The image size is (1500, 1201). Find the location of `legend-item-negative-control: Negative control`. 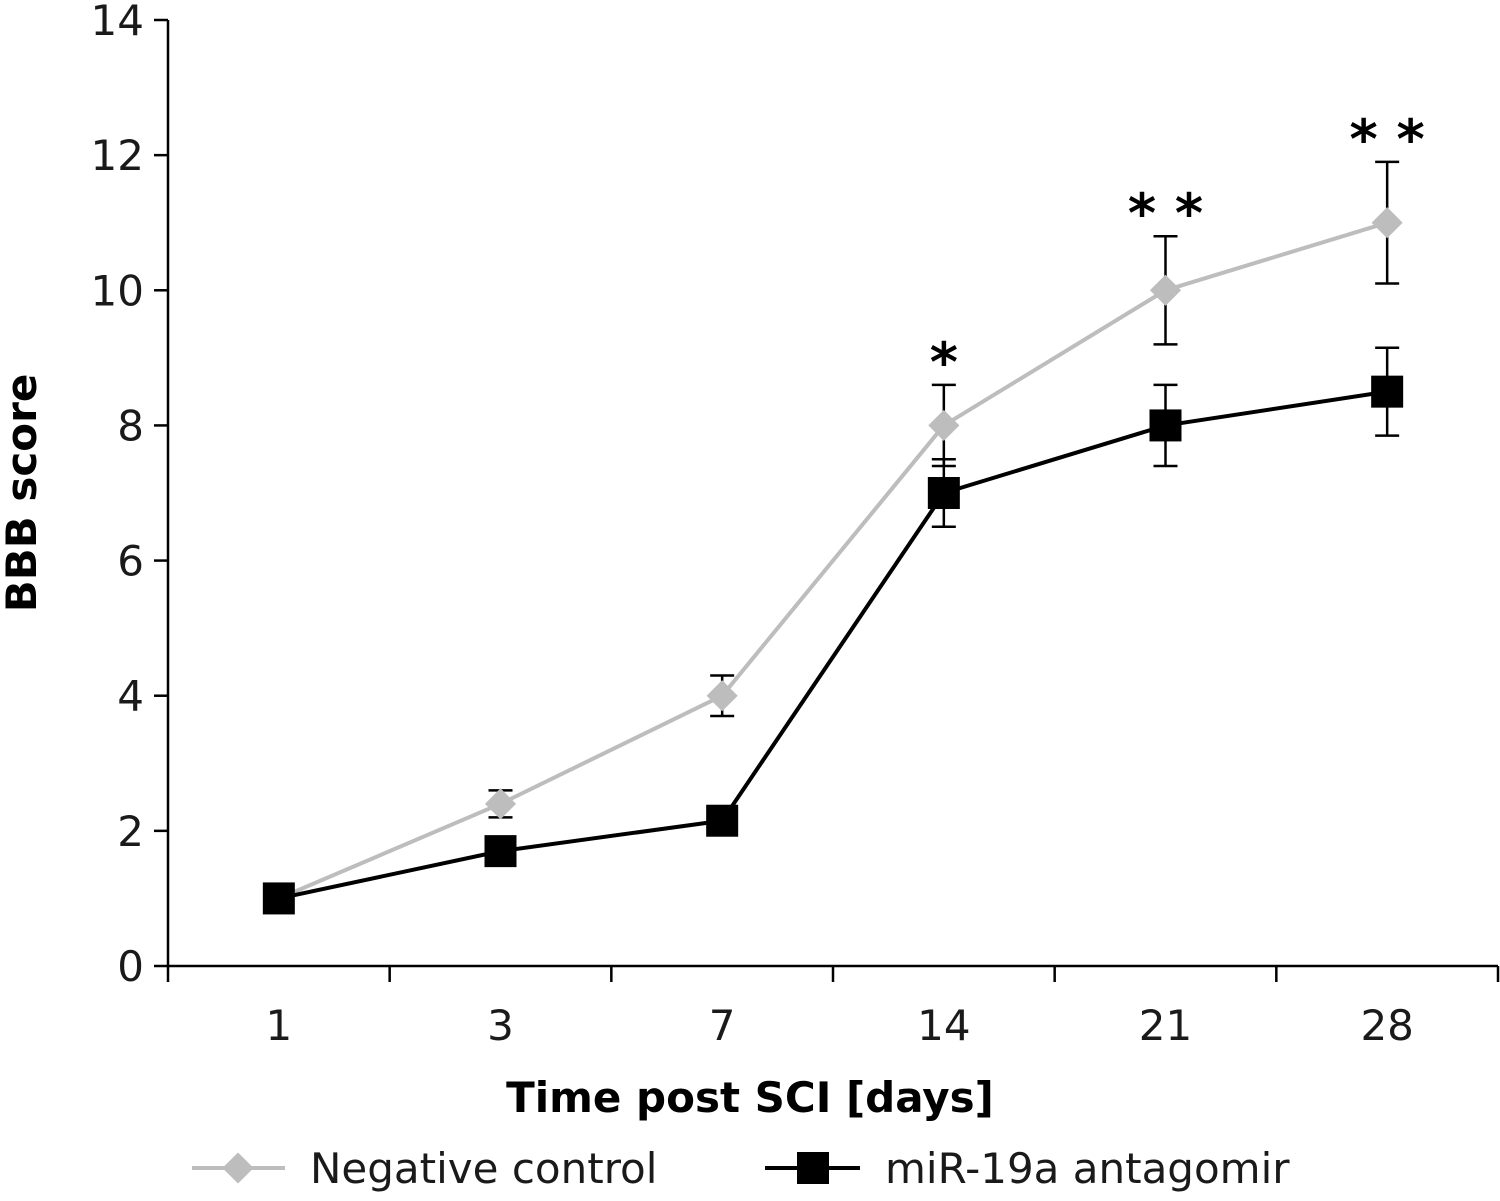

legend-item-negative-control: Negative control is located at coordinates (424, 1168).